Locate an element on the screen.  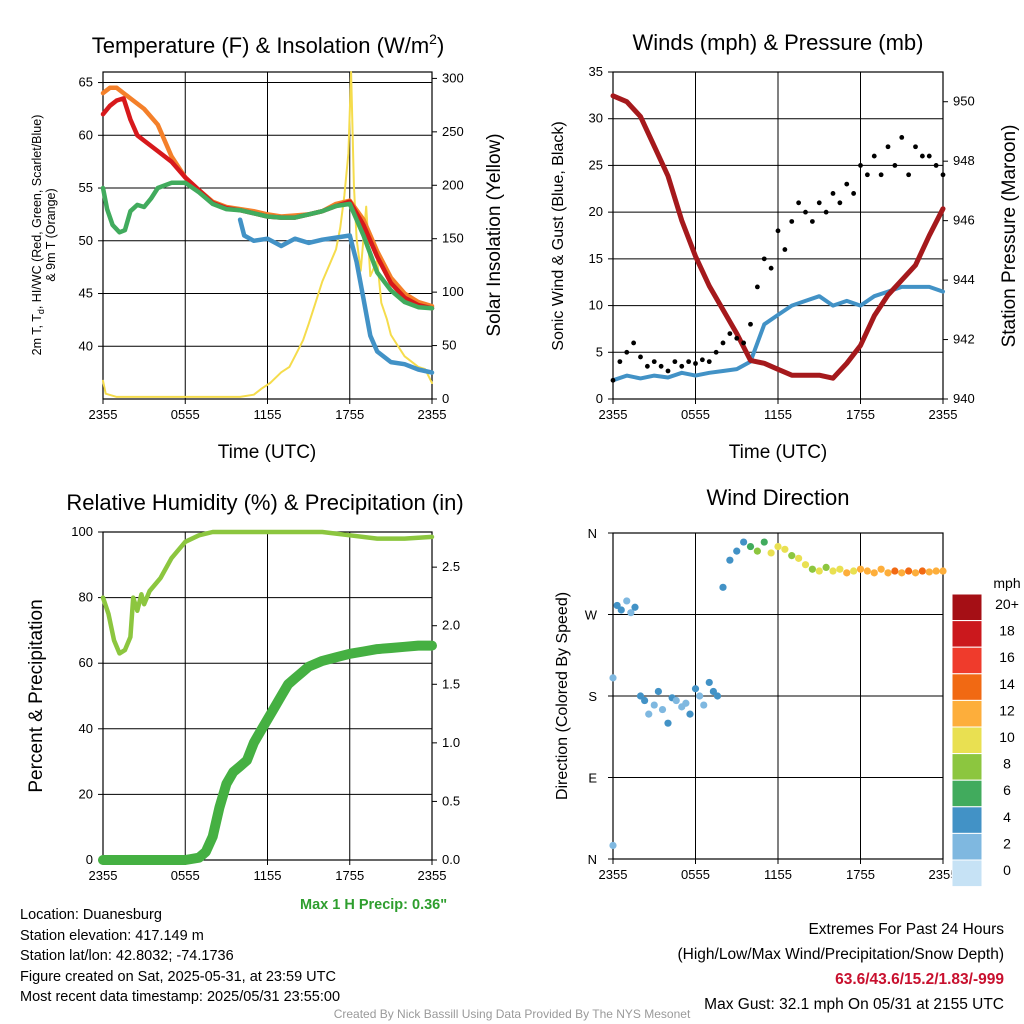
legend-label: 2 is located at coordinates (1007, 843).